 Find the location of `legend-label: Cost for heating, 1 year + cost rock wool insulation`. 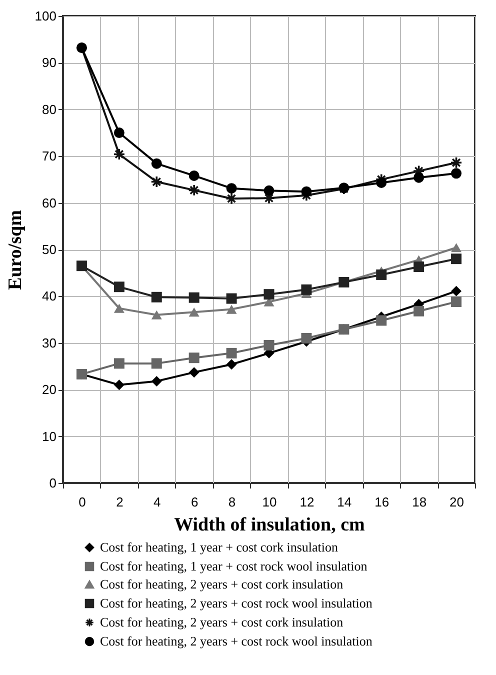

legend-label: Cost for heating, 1 year + cost rock wool insulation is located at coordinates (234, 566).